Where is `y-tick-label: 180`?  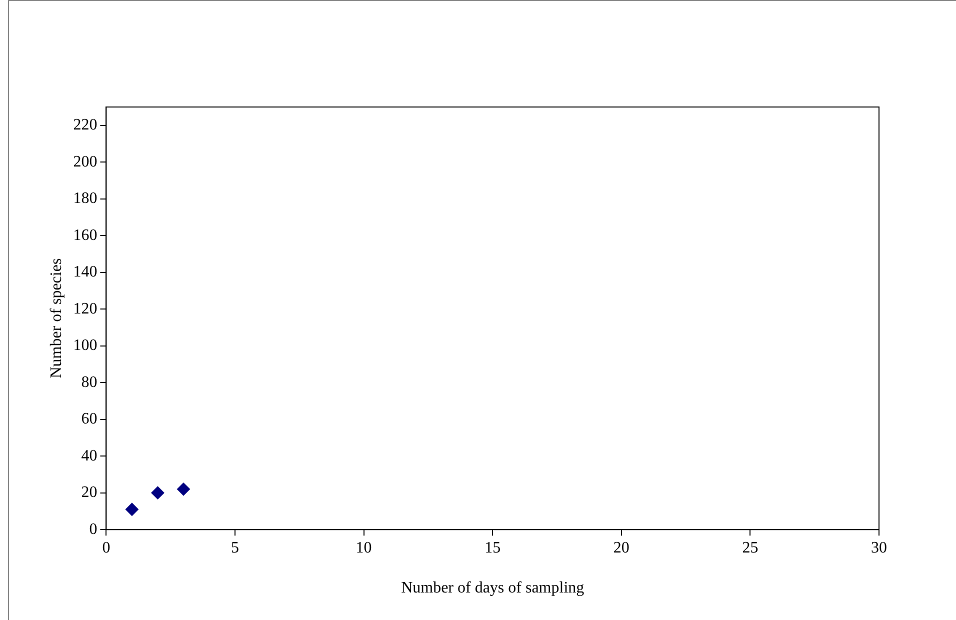 y-tick-label: 180 is located at coordinates (85, 199).